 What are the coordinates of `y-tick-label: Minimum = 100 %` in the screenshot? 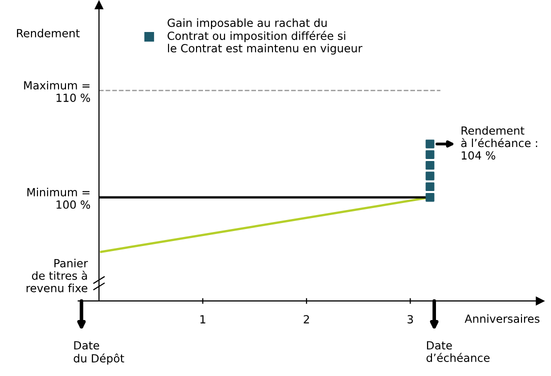 It's located at (58, 198).